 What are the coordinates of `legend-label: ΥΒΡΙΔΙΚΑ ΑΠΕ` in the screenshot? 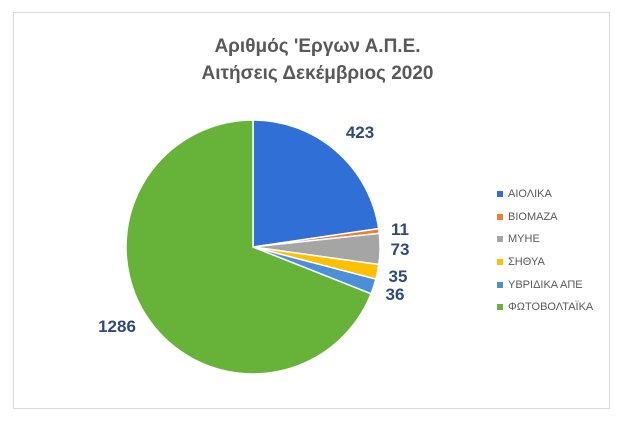 It's located at (545, 284).